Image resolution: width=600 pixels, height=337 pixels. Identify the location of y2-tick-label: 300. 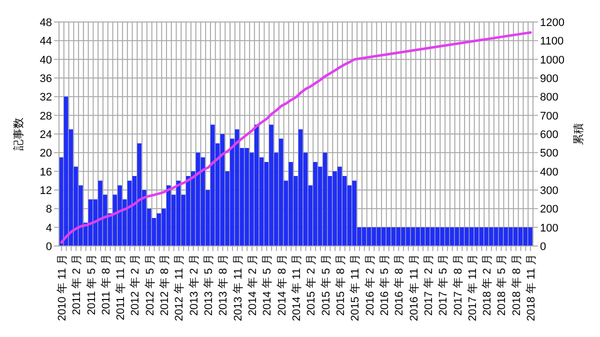
(549, 191).